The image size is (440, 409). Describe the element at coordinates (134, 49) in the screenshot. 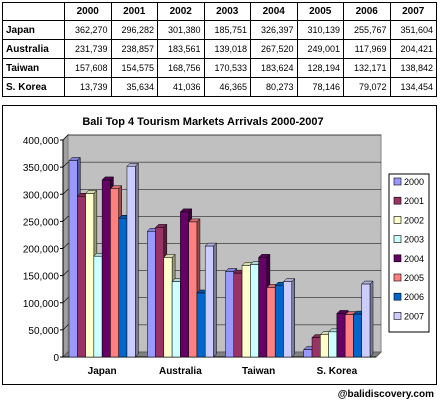

I see `table-cell: 238,857` at that location.